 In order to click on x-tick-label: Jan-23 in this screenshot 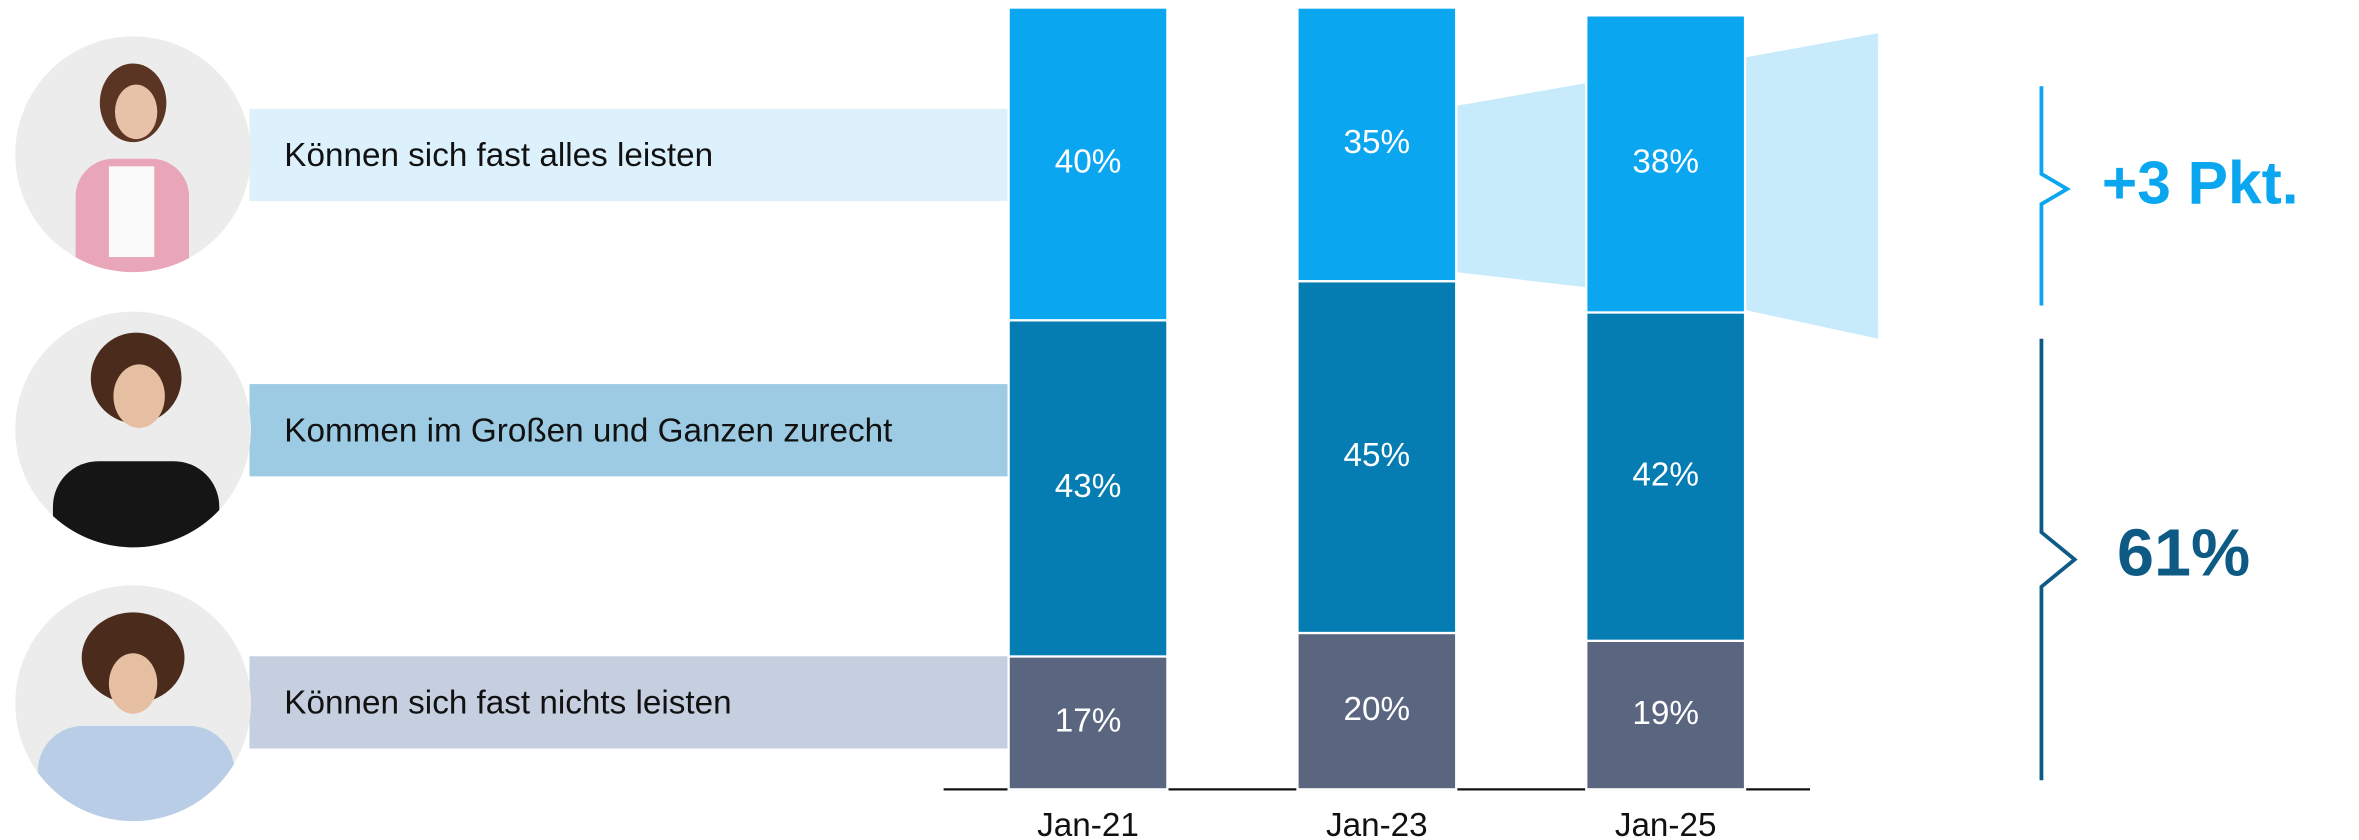, I will do `click(1377, 823)`.